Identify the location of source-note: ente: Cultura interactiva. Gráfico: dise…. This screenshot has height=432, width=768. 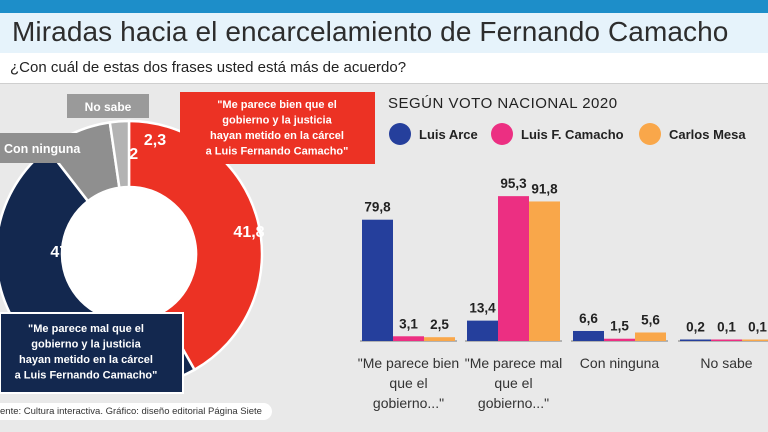
(136, 411).